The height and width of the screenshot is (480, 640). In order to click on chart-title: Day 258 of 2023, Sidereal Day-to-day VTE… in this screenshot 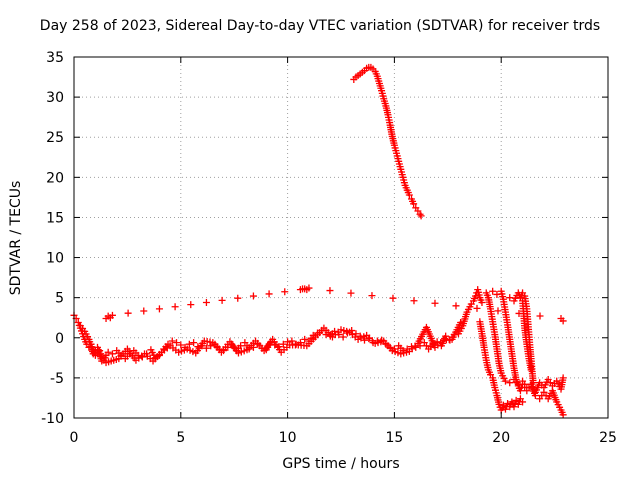, I will do `click(320, 26)`.